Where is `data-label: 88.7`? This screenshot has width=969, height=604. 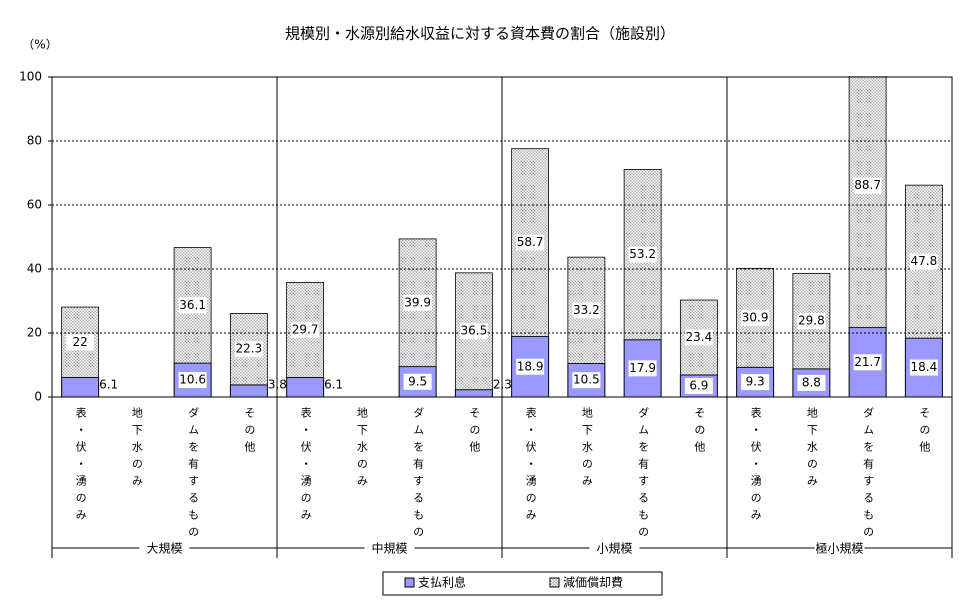 data-label: 88.7 is located at coordinates (867, 185).